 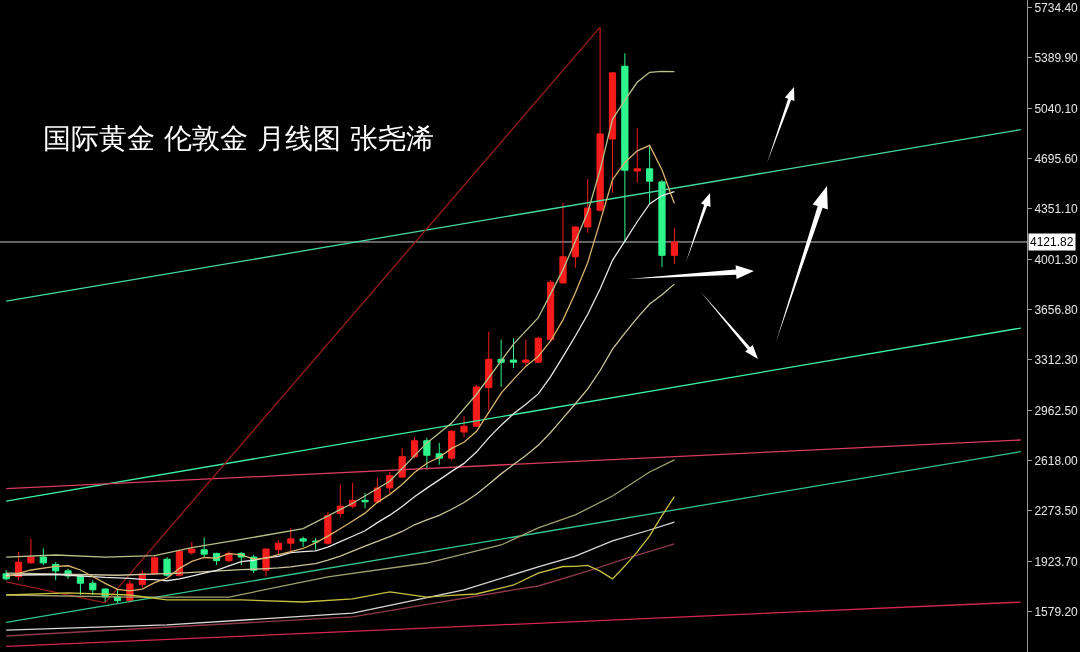 I want to click on y-tick-label: 5389.90, so click(x=1056, y=57).